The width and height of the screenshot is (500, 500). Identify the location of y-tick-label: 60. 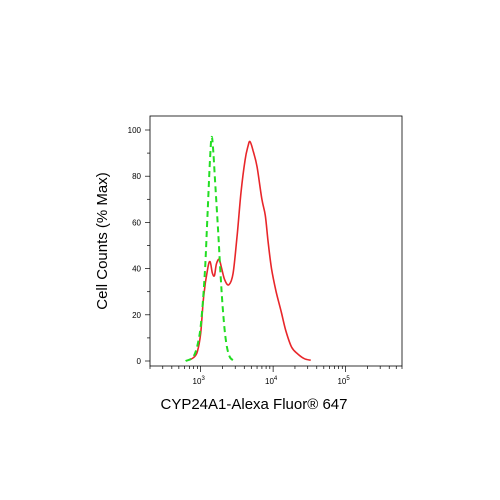
(136, 222).